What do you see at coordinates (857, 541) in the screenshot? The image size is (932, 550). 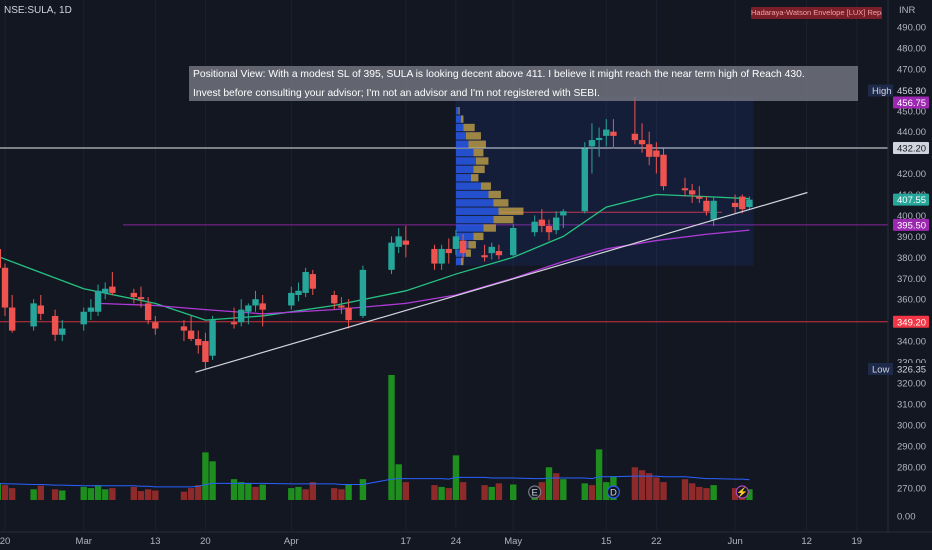 I see `x-tick-label: 19` at bounding box center [857, 541].